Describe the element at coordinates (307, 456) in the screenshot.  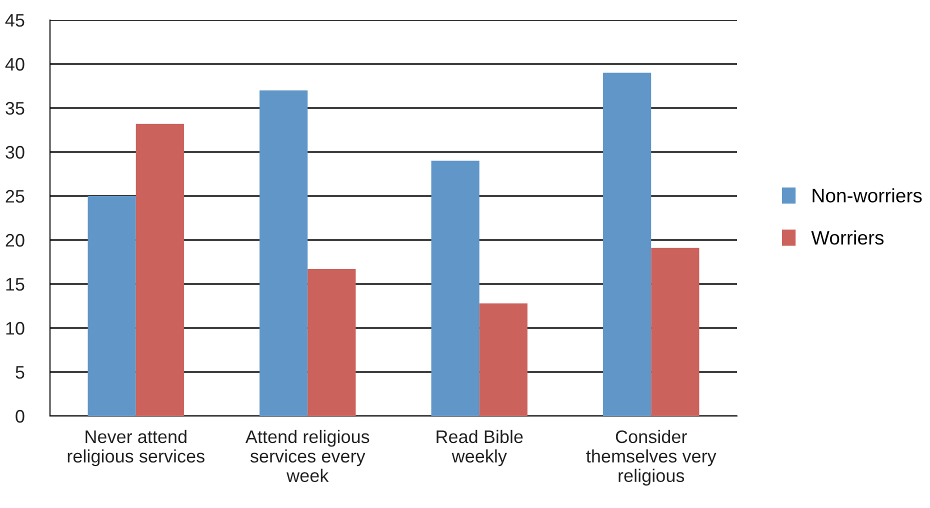
I see `x-tick-label: Attend religious services every week` at that location.